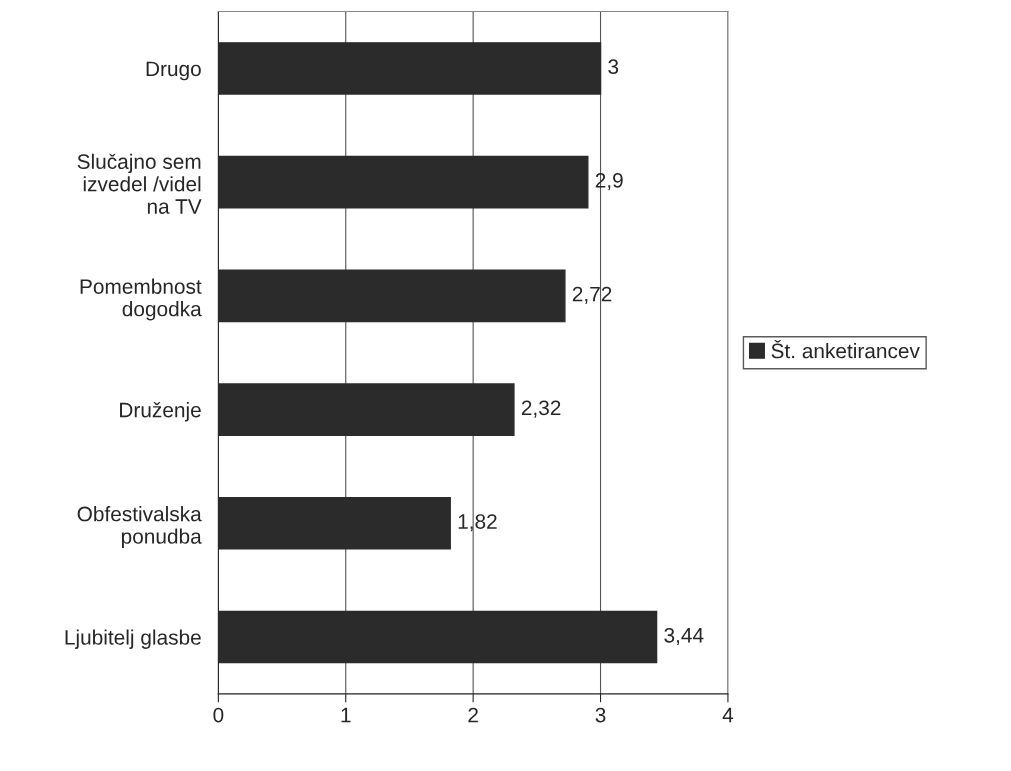 This screenshot has width=1011, height=771. I want to click on data-label: 3,44, so click(684, 636).